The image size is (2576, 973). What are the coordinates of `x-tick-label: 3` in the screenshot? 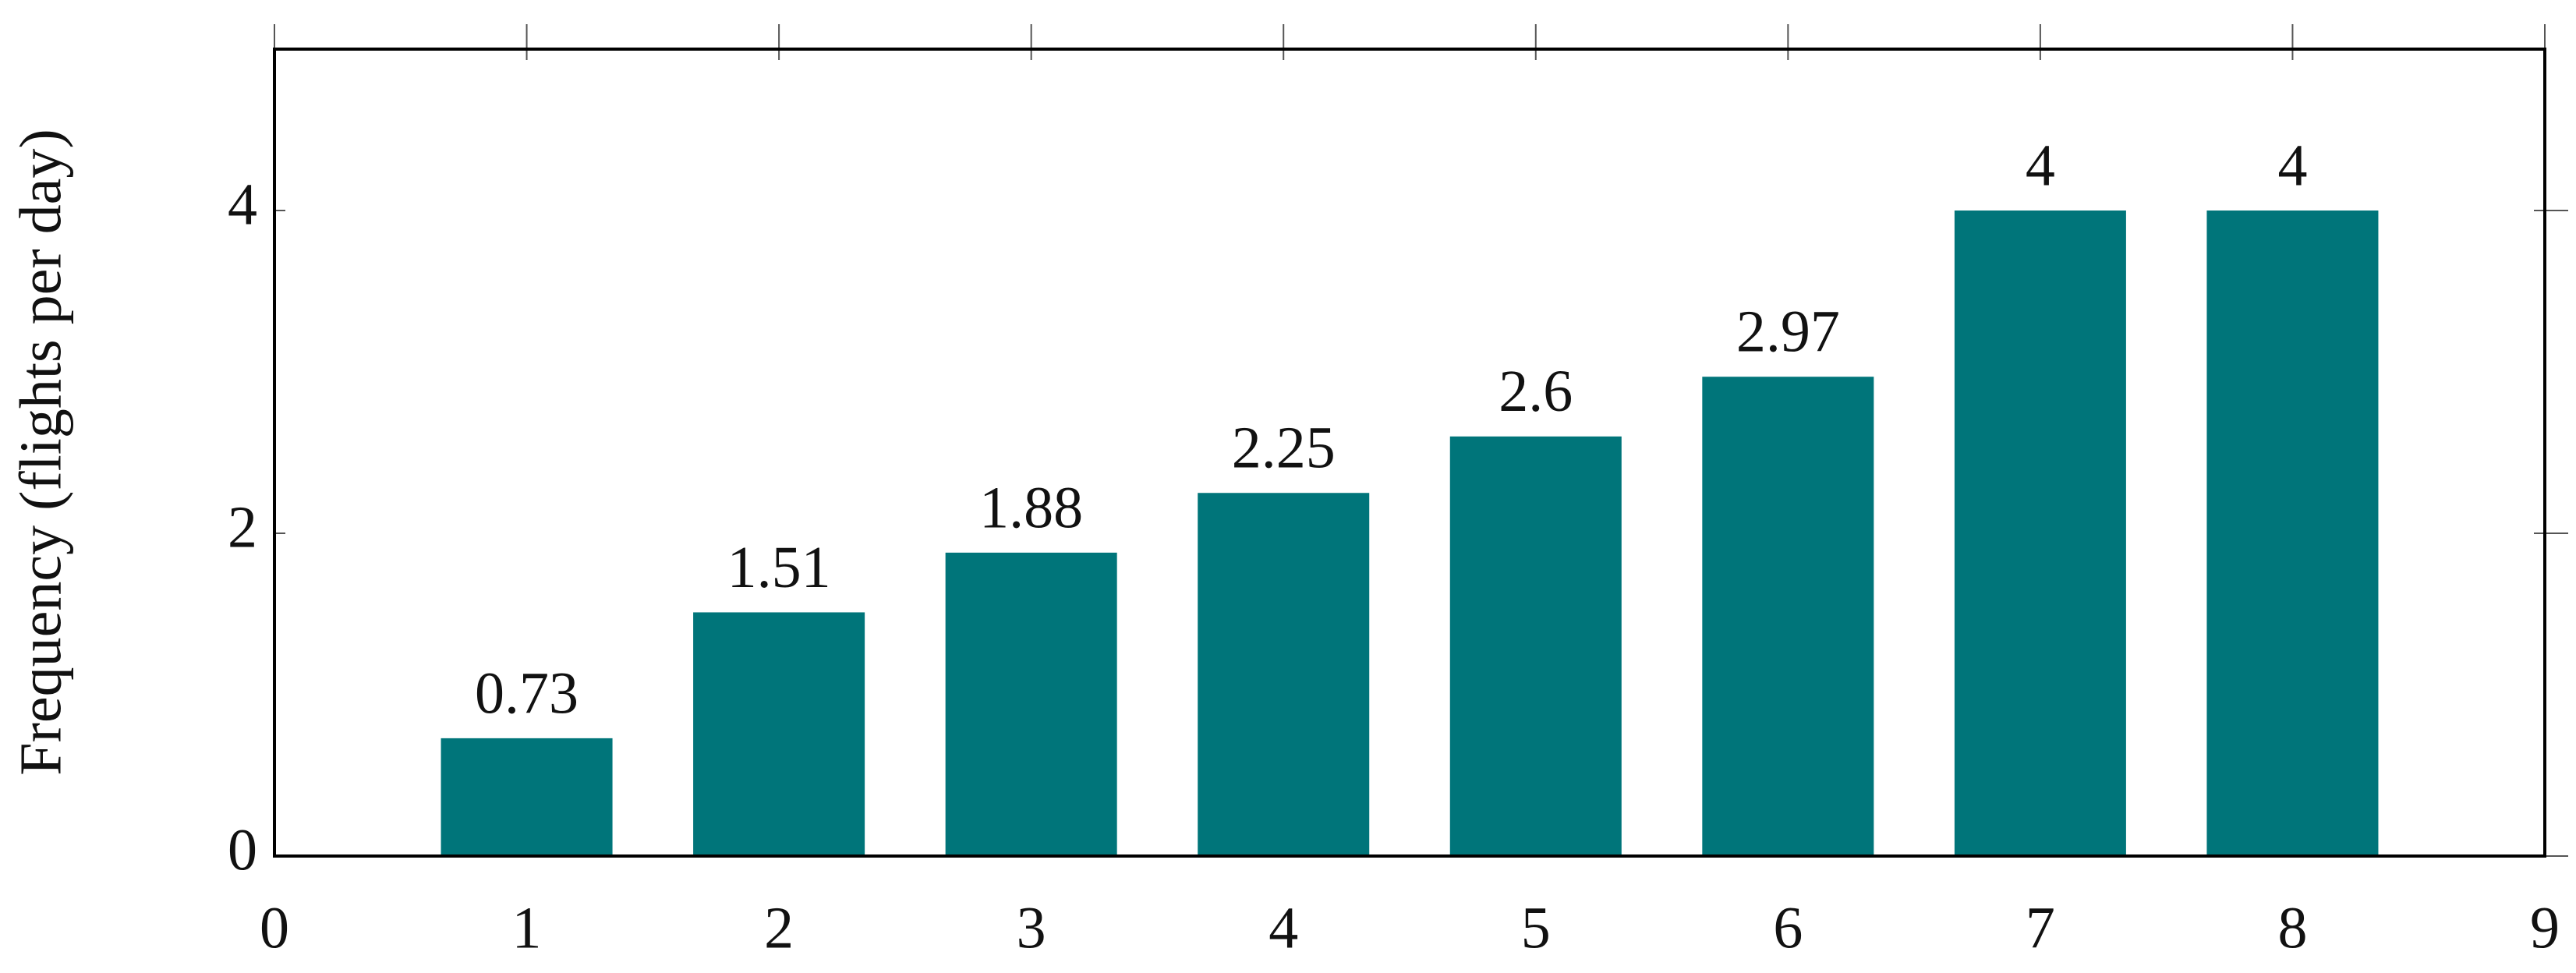 It's located at (1031, 928).